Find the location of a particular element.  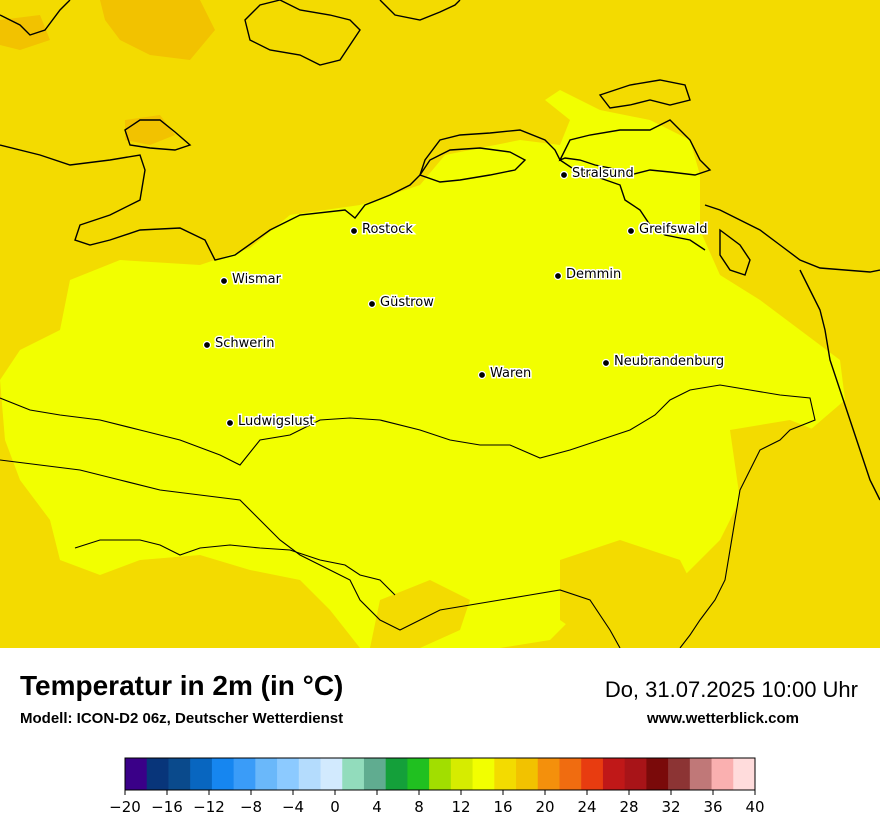

city-marker-güstrow: Güstrow is located at coordinates (401, 303).